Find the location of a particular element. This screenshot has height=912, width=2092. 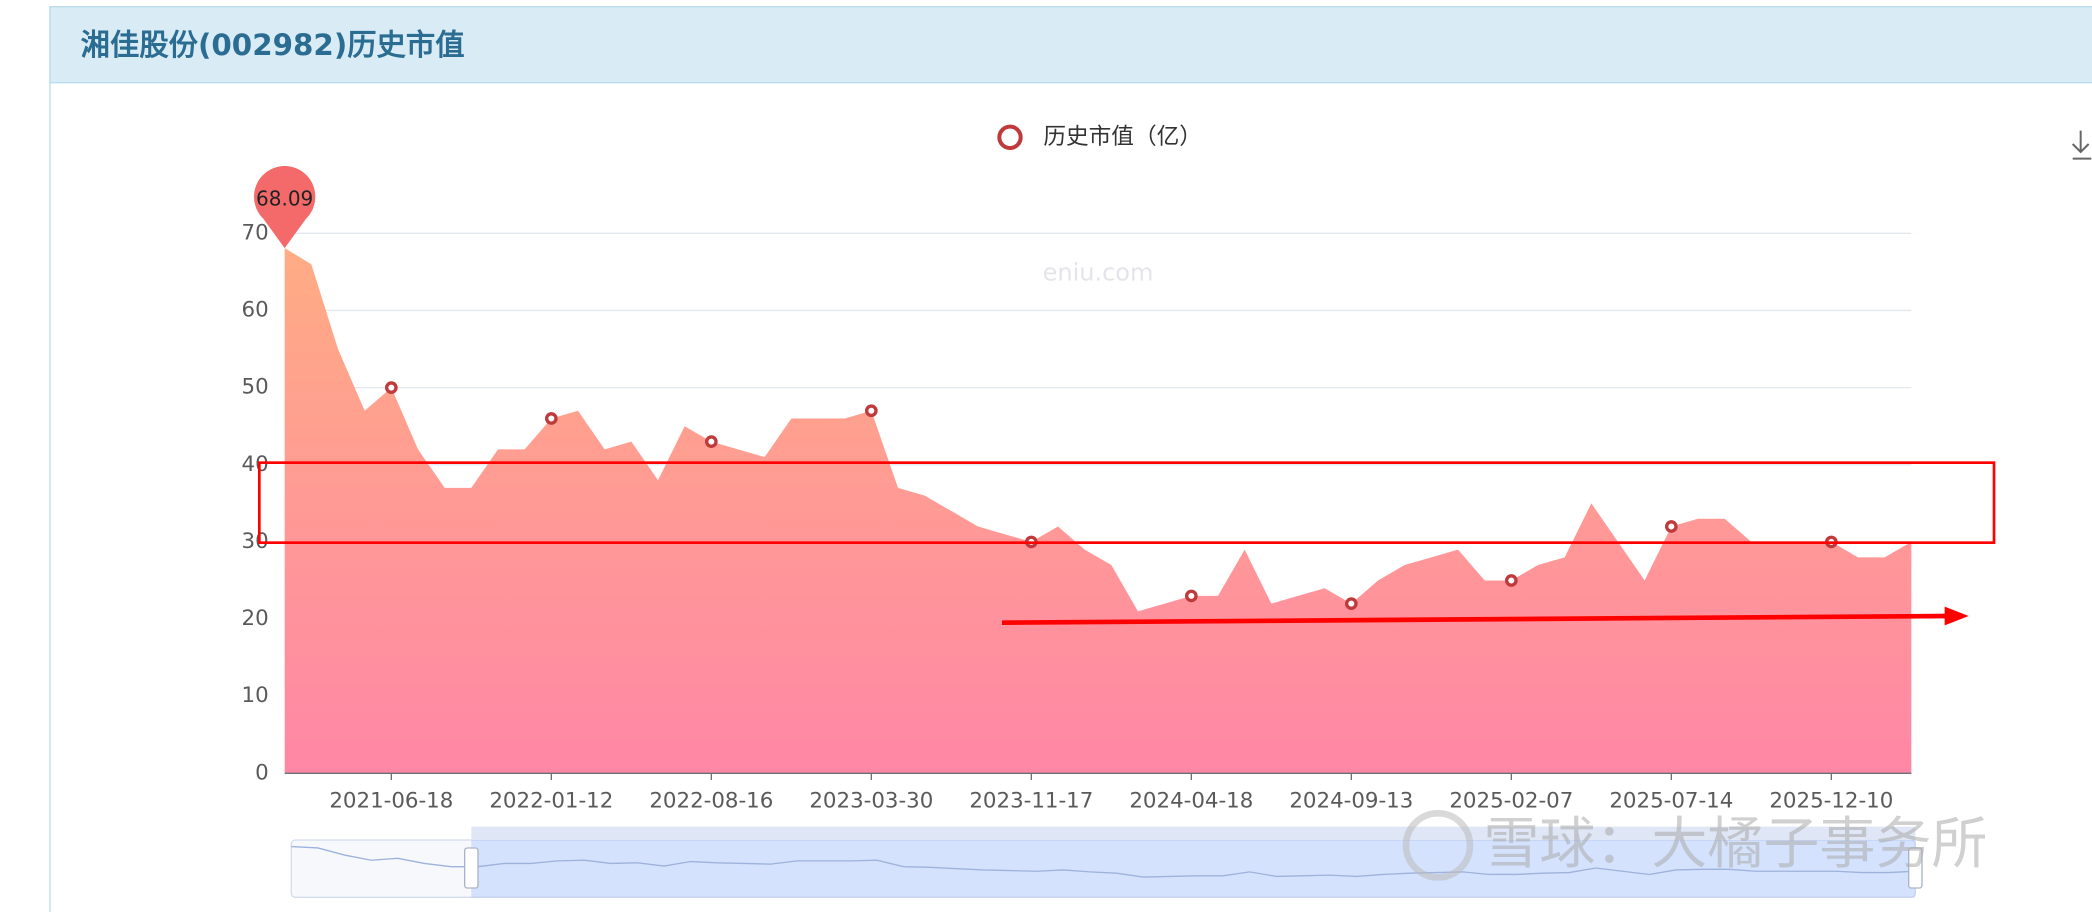

zoom-preview-line is located at coordinates (1103, 861).